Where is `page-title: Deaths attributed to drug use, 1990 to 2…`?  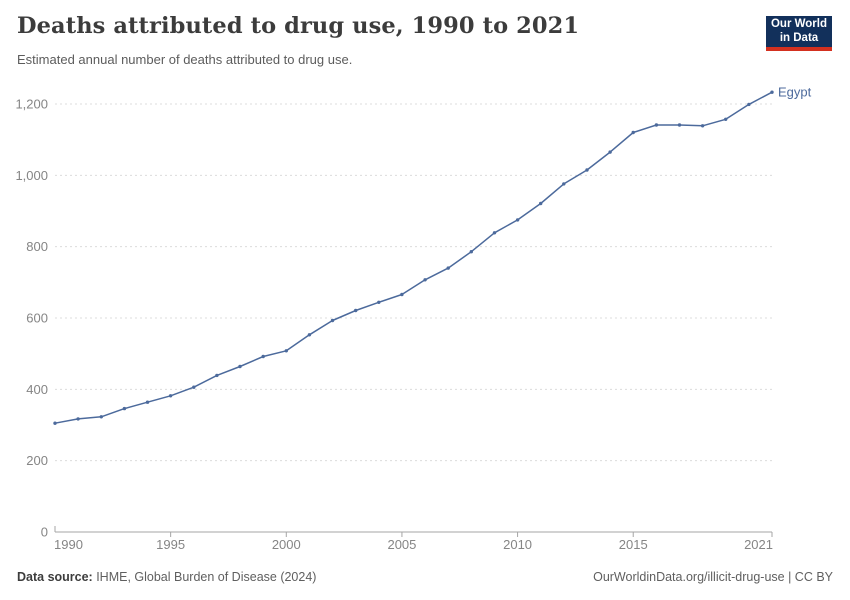 page-title: Deaths attributed to drug use, 1990 to 2… is located at coordinates (298, 26).